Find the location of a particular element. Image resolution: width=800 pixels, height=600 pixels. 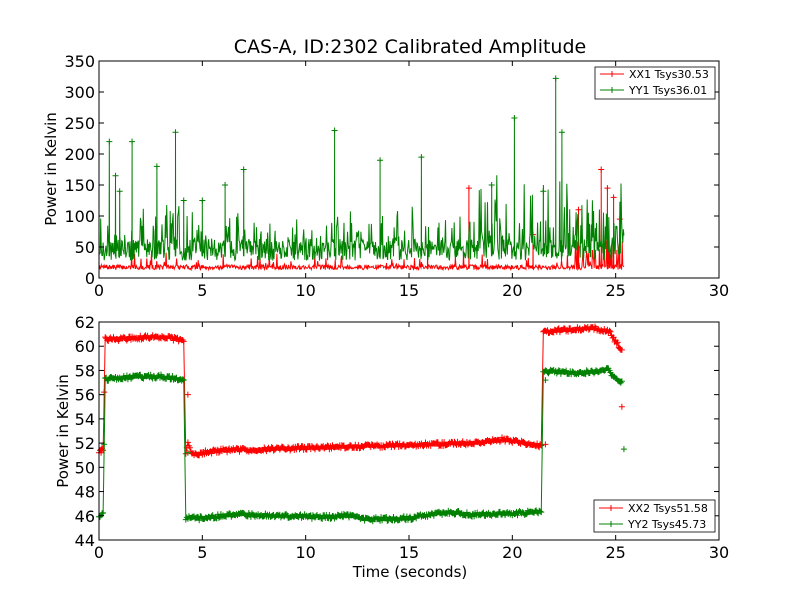

top-legend-label-yy1: YY1 Tsys36.01 is located at coordinates (667, 90).